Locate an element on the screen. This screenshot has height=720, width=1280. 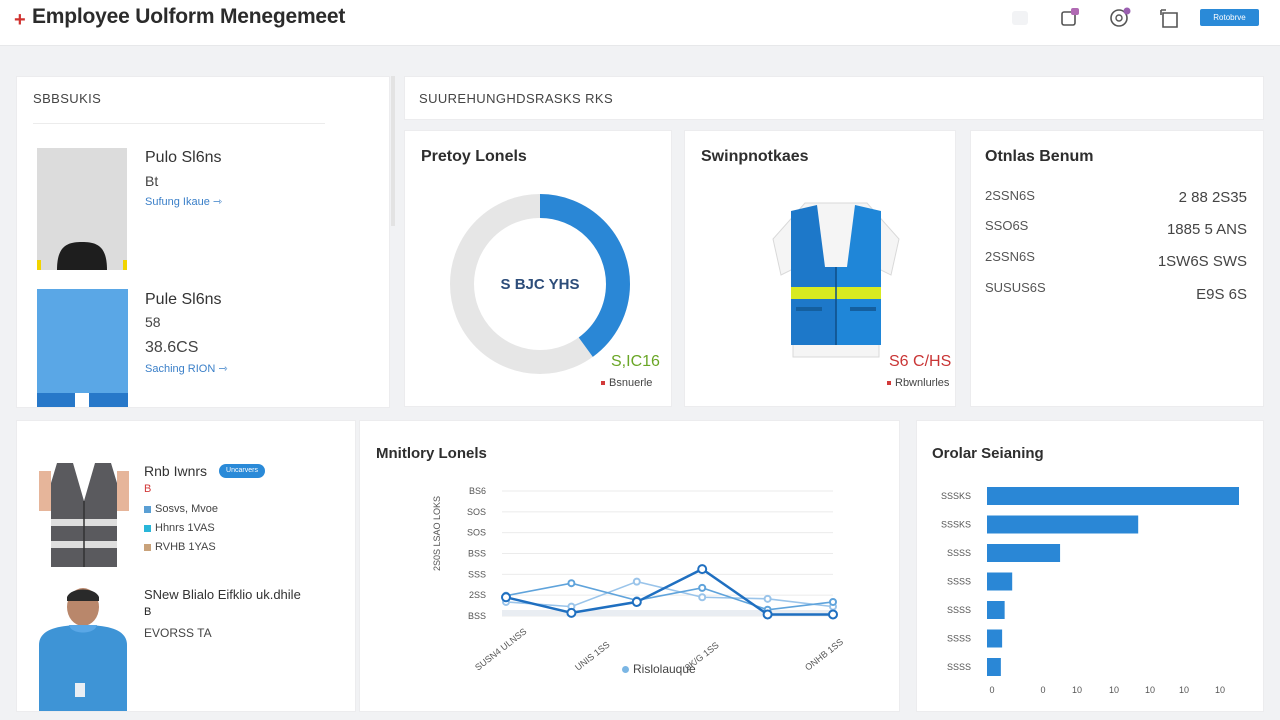
item-name: Pulo Sl6ns is located at coordinates (183, 157).